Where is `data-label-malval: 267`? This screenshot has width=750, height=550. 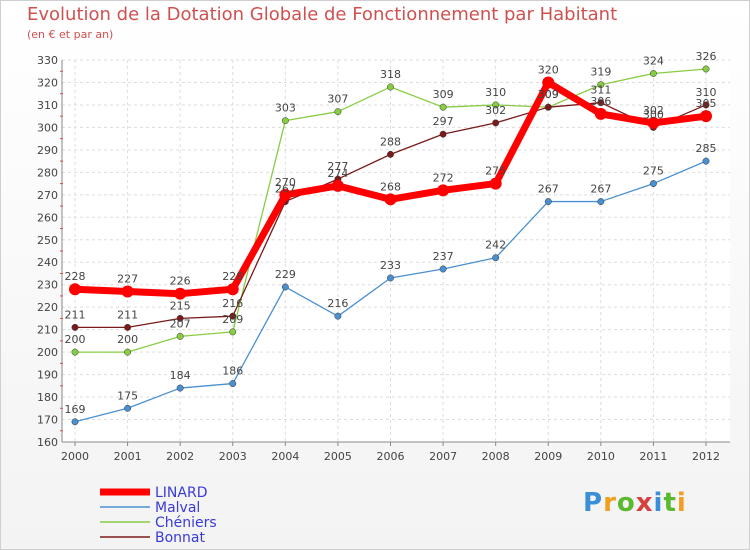 data-label-malval: 267 is located at coordinates (548, 189).